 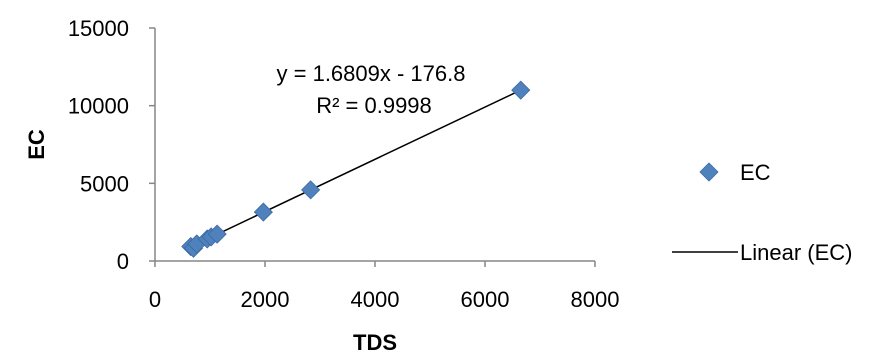 What do you see at coordinates (709, 172) in the screenshot?
I see `legend-marker-diamond` at bounding box center [709, 172].